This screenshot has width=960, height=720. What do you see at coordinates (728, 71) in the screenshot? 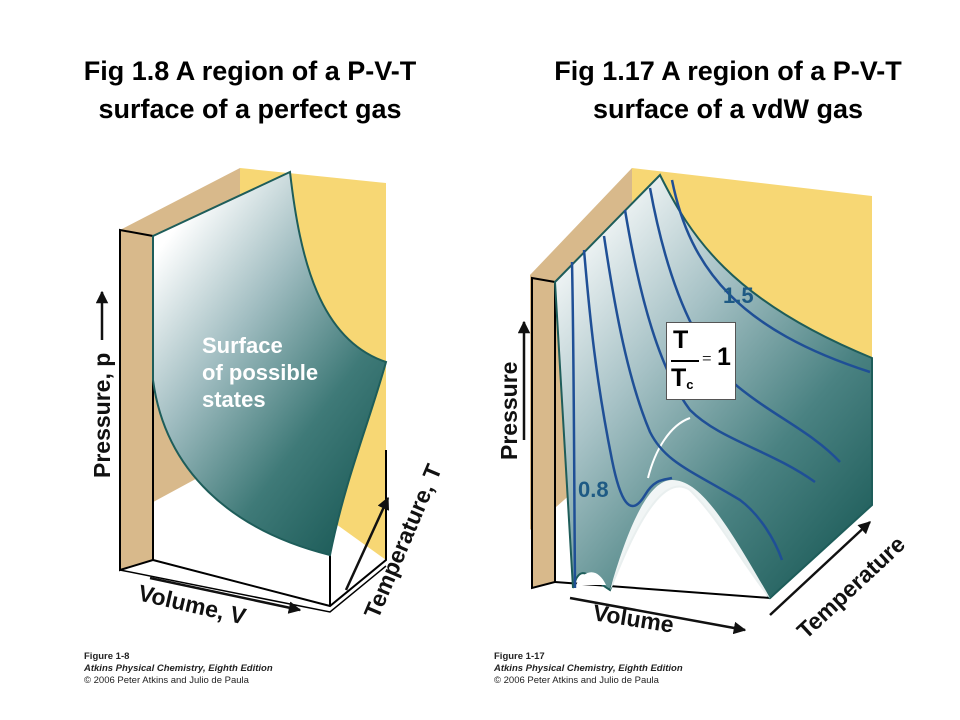
I see `right-title-line1: Fig 1.17 A region of a P-V-T` at bounding box center [728, 71].